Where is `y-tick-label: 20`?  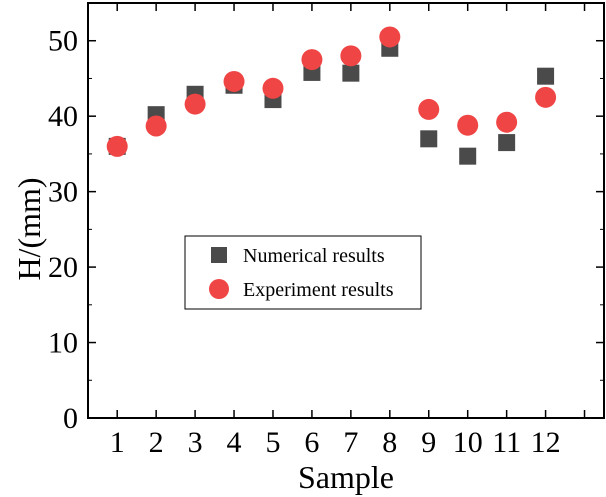 y-tick-label: 20 is located at coordinates (63, 267).